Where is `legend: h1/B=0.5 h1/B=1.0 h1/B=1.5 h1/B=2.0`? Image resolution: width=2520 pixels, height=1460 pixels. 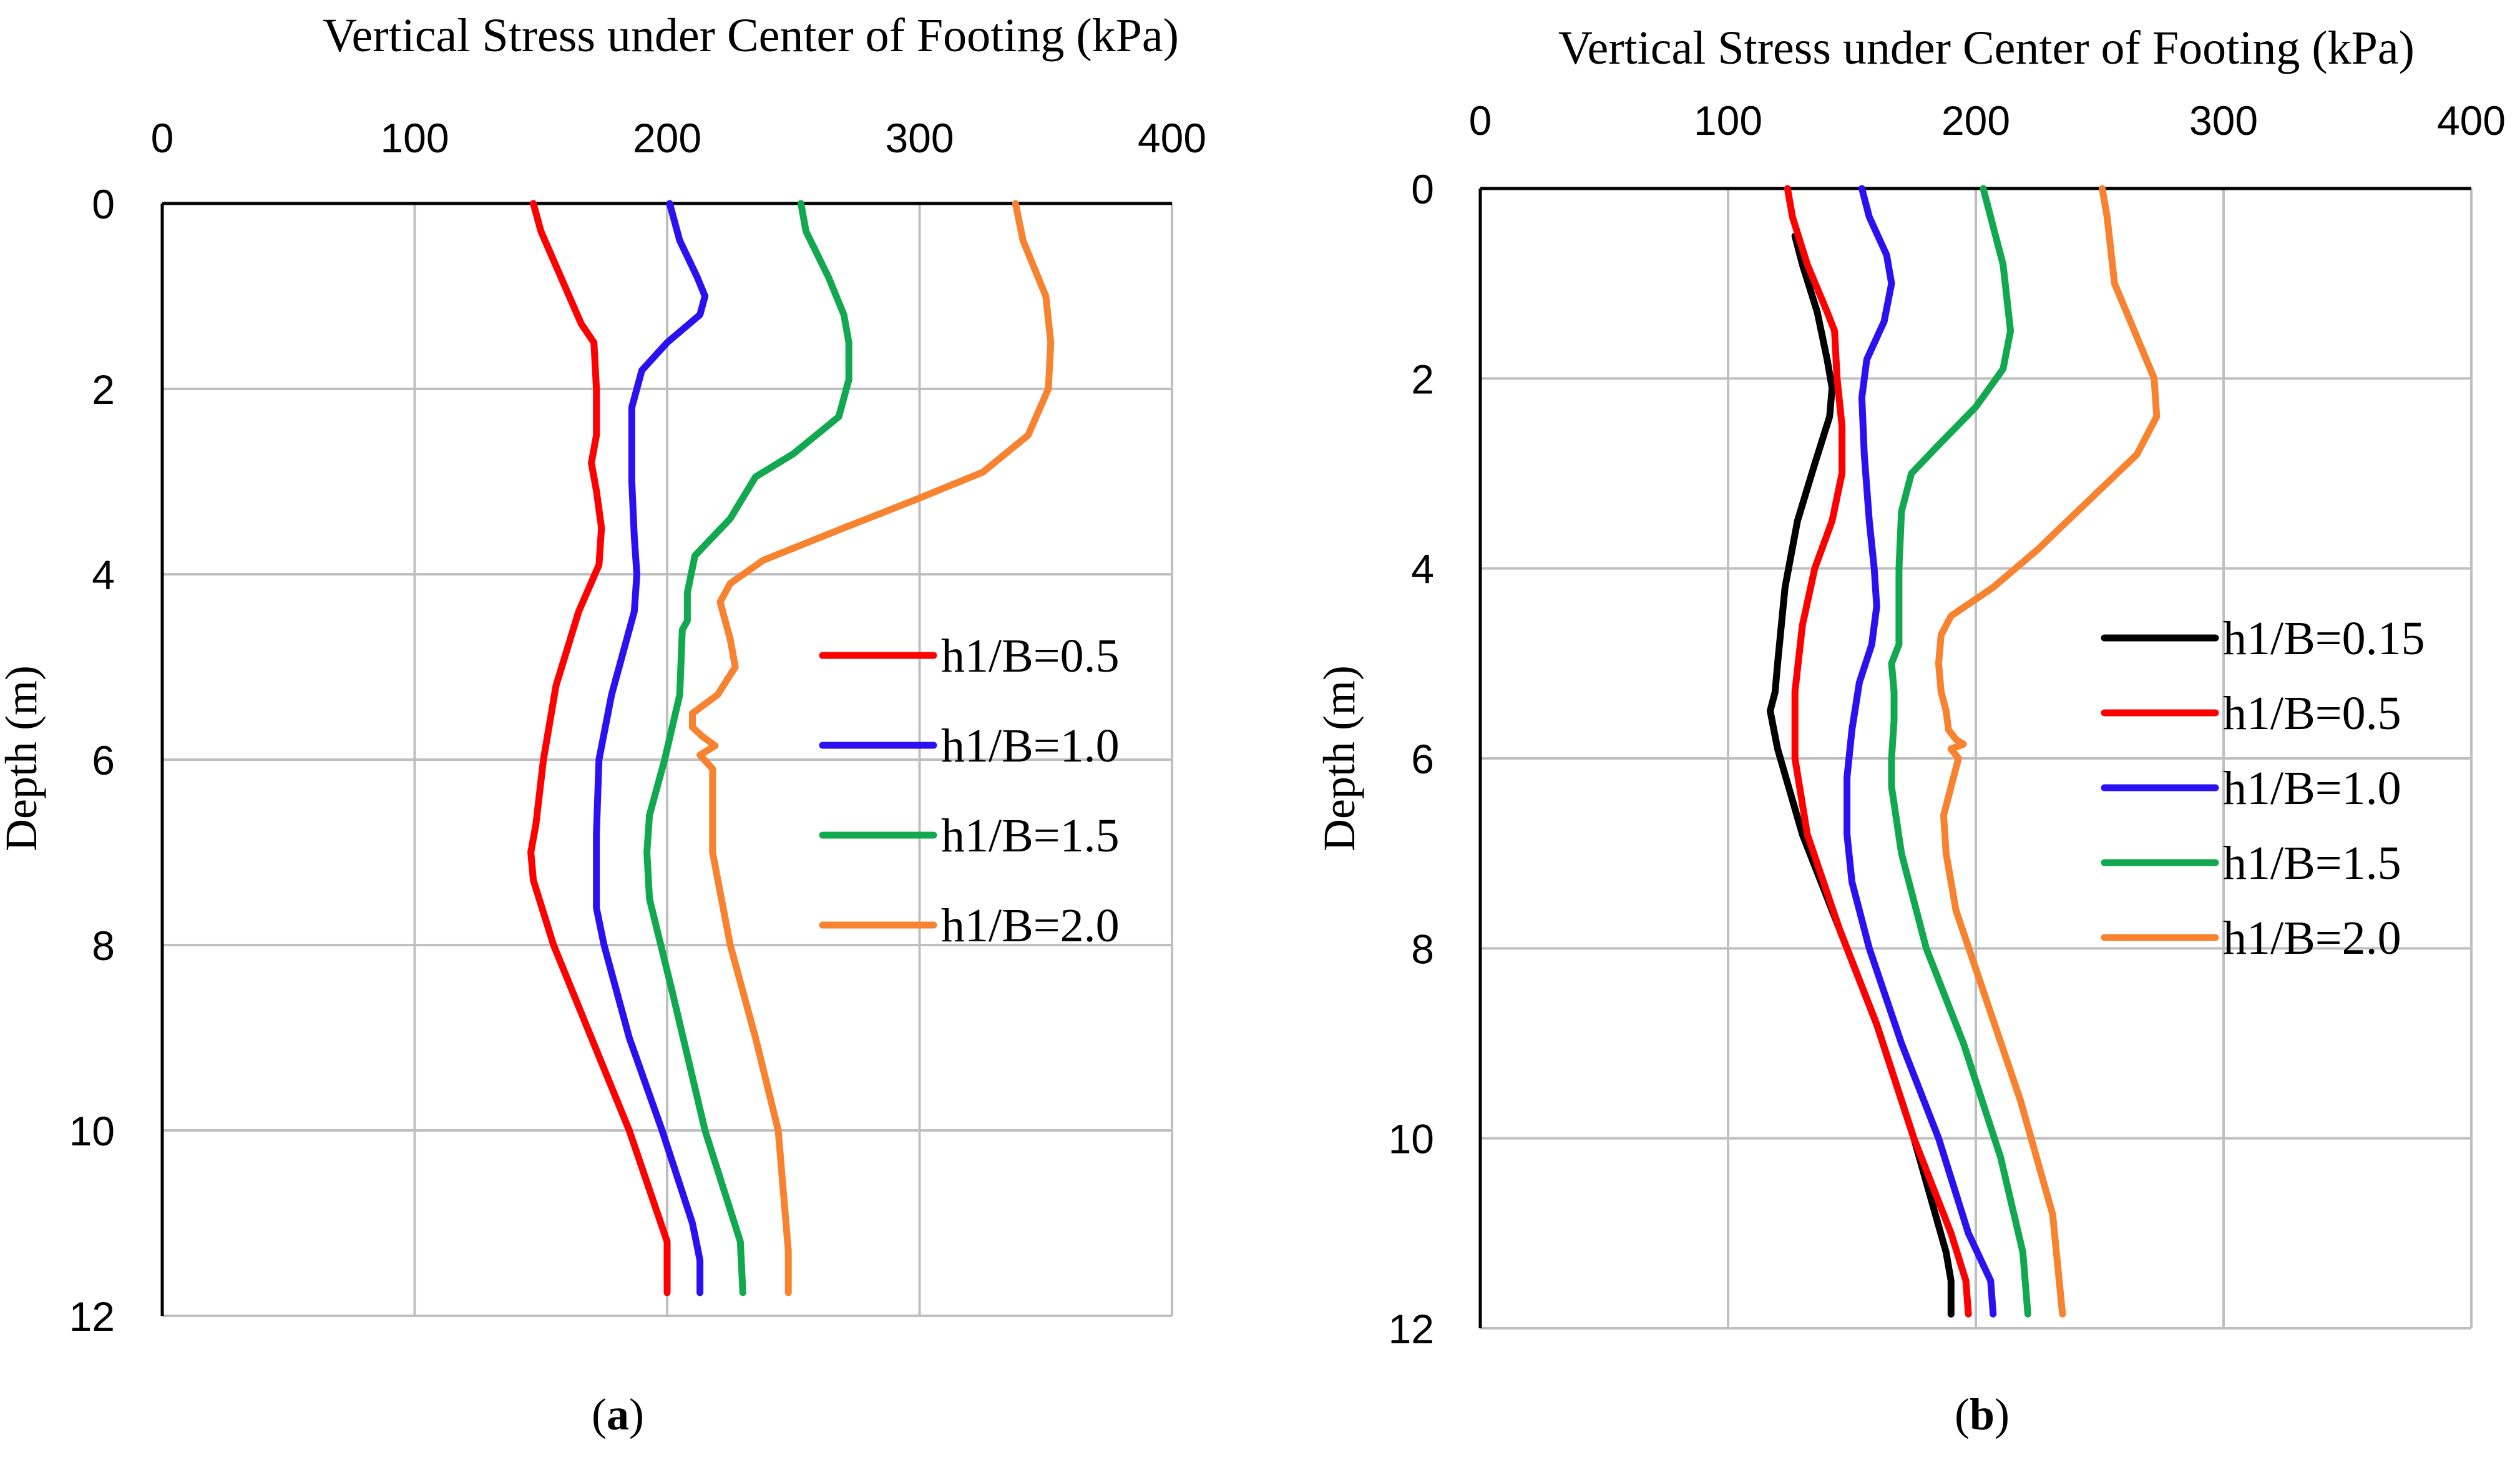
legend: h1/B=0.5 h1/B=1.0 h1/B=1.5 h1/B=2.0 is located at coordinates (970, 791).